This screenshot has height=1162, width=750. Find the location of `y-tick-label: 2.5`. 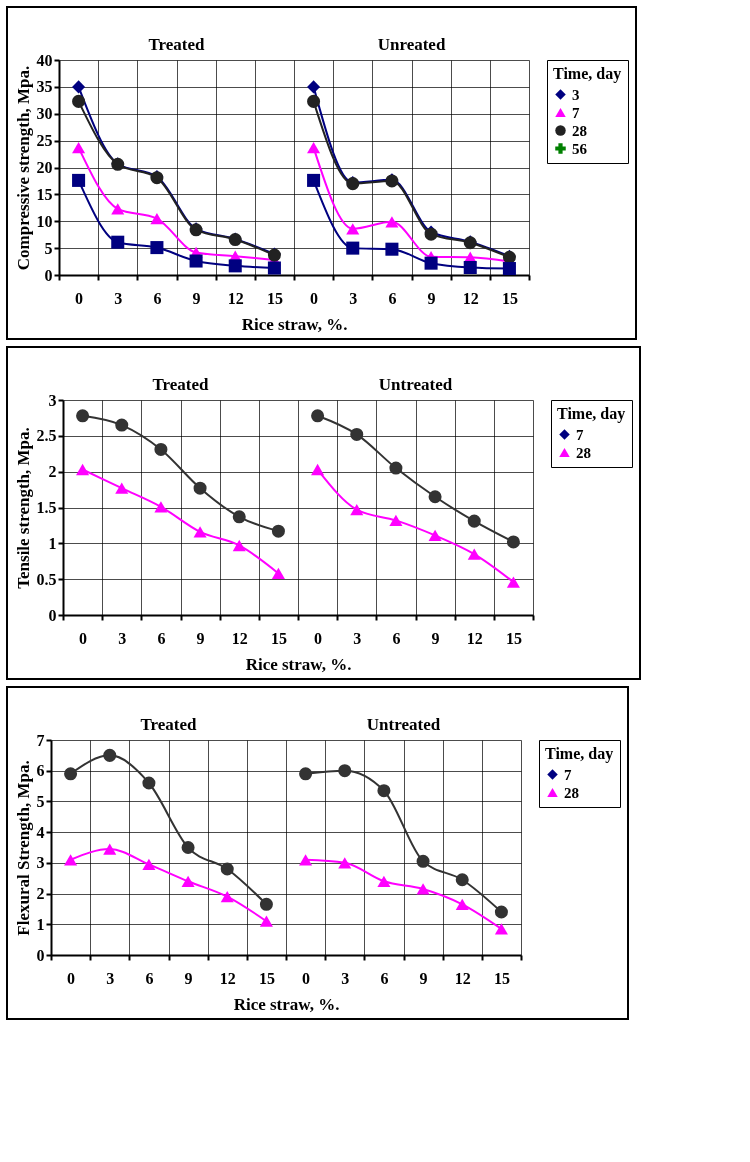

y-tick-label: 2.5 is located at coordinates (46, 436).